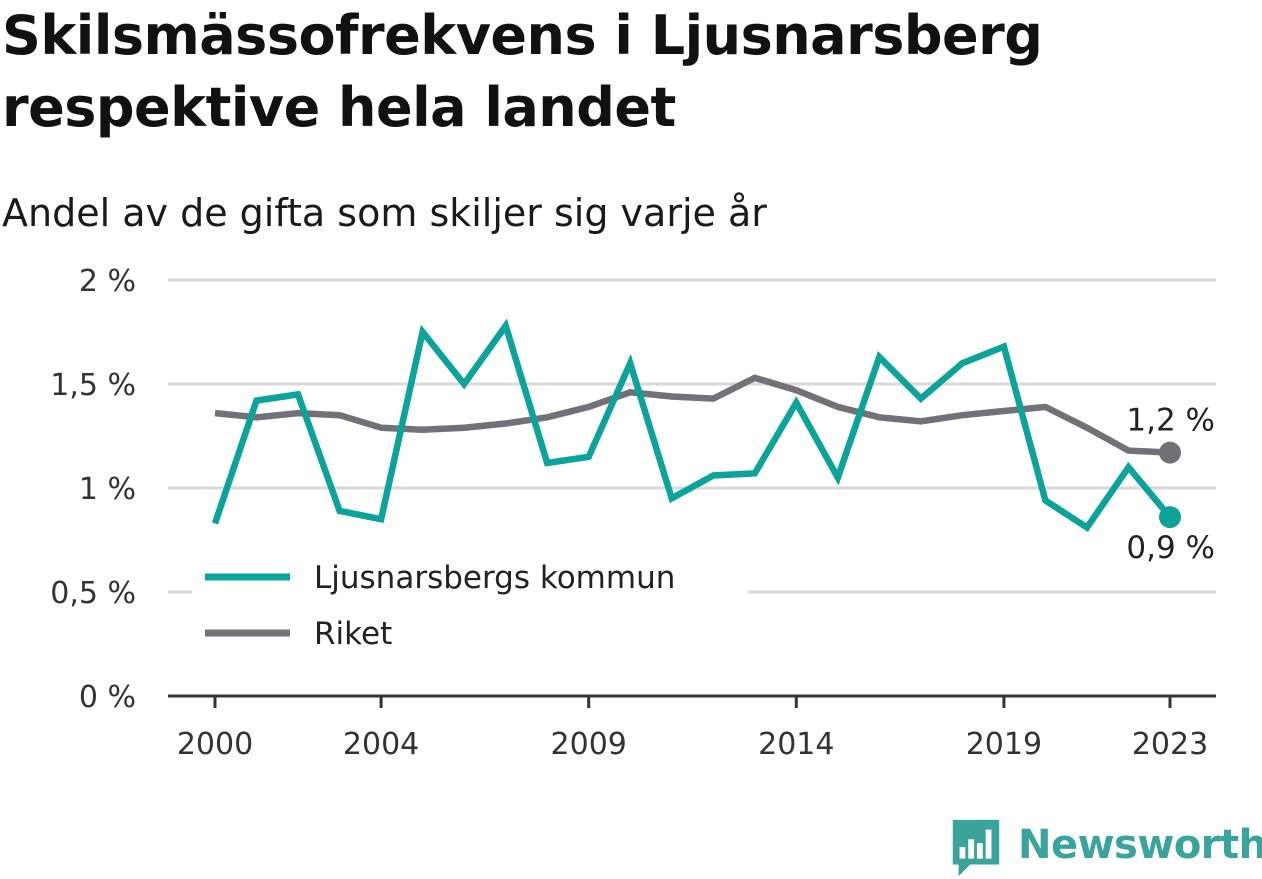 Image resolution: width=1262 pixels, height=879 pixels. I want to click on y-tick-label: 1 %, so click(107, 489).